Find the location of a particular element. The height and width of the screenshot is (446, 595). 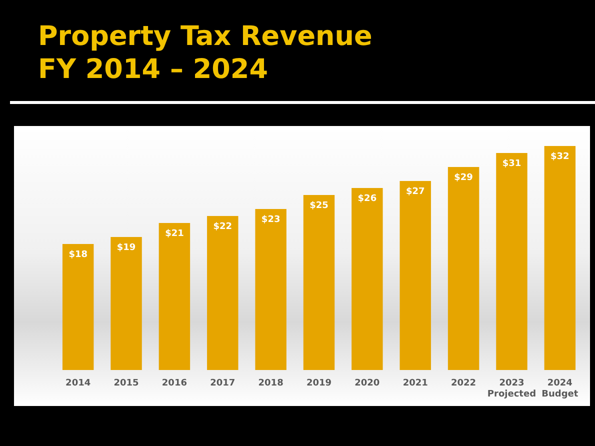

x-tick-label: 2016 is located at coordinates (174, 383).